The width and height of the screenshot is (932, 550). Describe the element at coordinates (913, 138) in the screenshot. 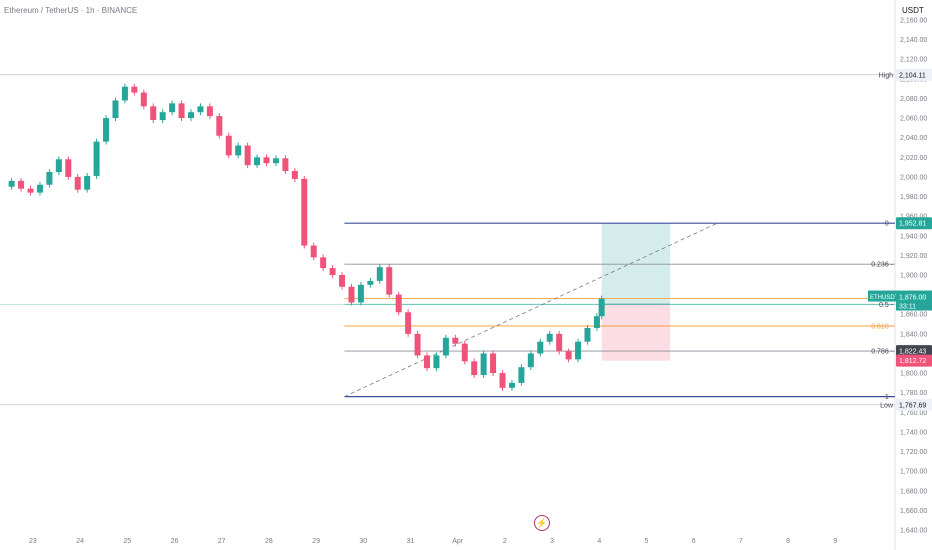

I see `y-tick-label: 2,040.00` at that location.